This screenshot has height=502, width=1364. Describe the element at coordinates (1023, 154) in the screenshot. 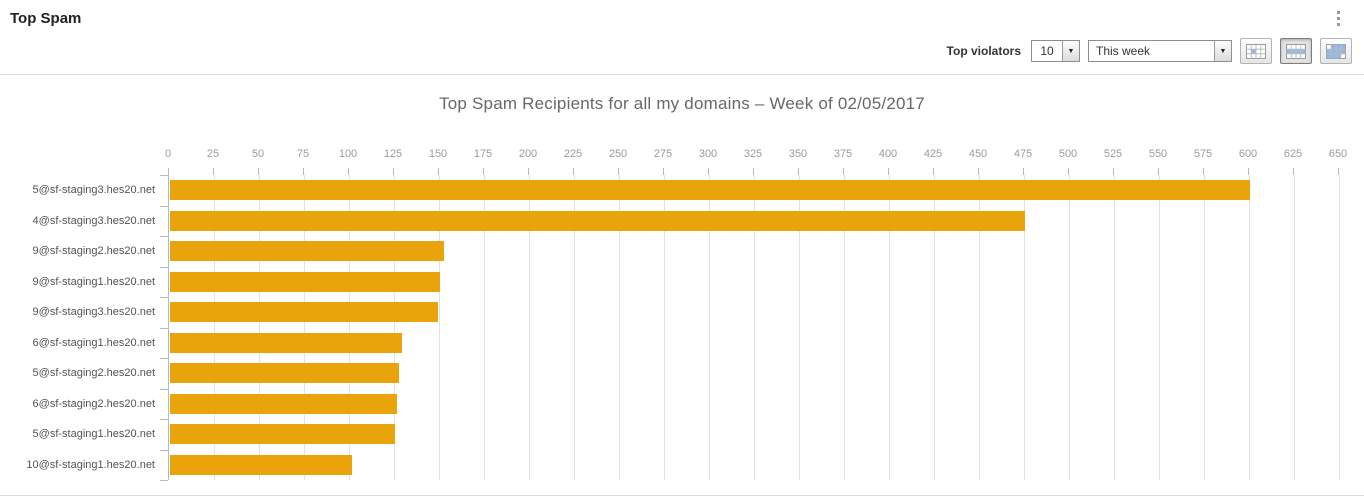

I see `x-tick-label: 475` at that location.